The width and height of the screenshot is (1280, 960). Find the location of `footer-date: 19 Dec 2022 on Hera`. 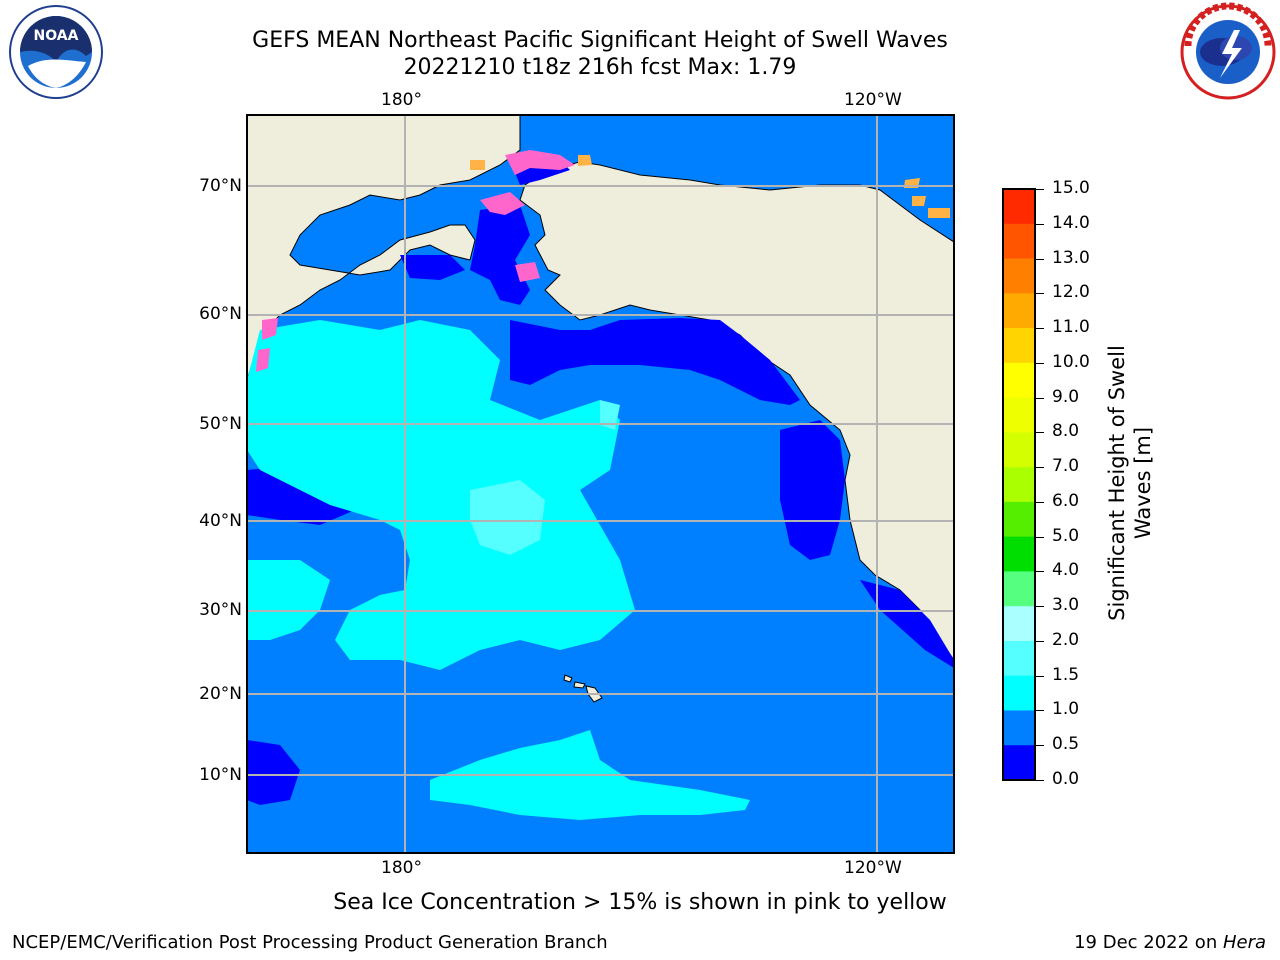

footer-date: 19 Dec 2022 on Hera is located at coordinates (1170, 942).